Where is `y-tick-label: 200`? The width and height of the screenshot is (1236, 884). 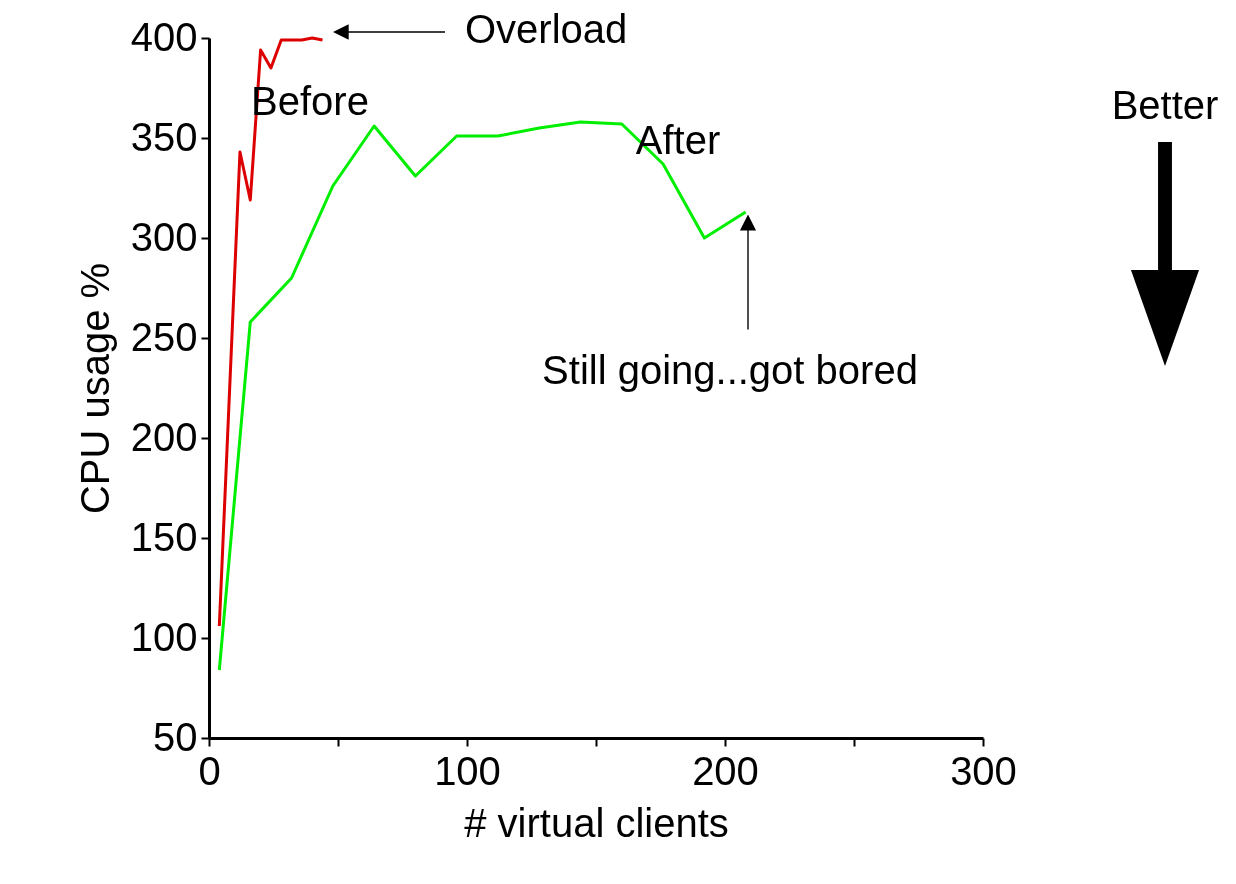 y-tick-label: 200 is located at coordinates (164, 436).